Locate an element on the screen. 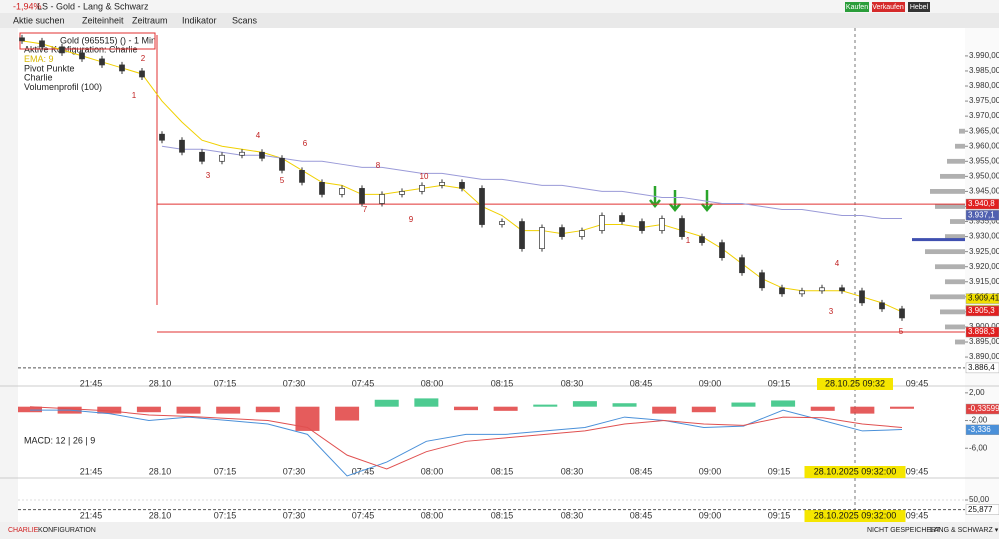 This screenshot has width=999, height=544. wave-label: 1 is located at coordinates (688, 240).